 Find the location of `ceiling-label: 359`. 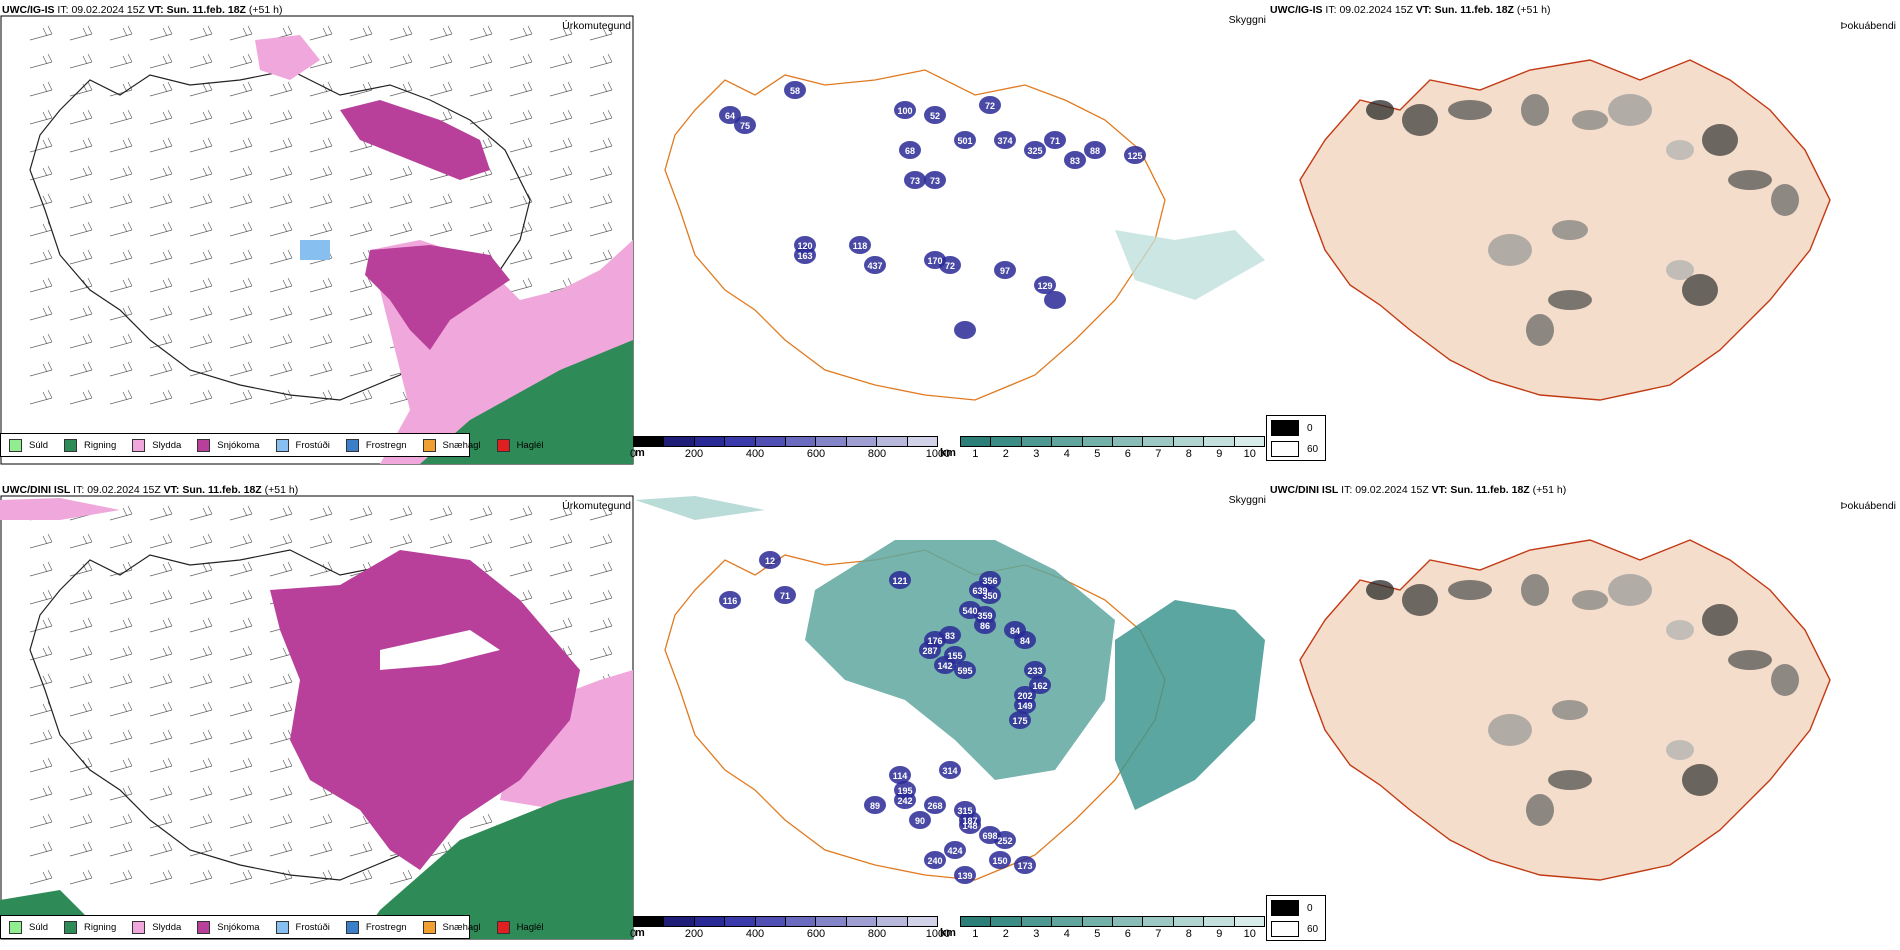

ceiling-label: 359 is located at coordinates (984, 616).